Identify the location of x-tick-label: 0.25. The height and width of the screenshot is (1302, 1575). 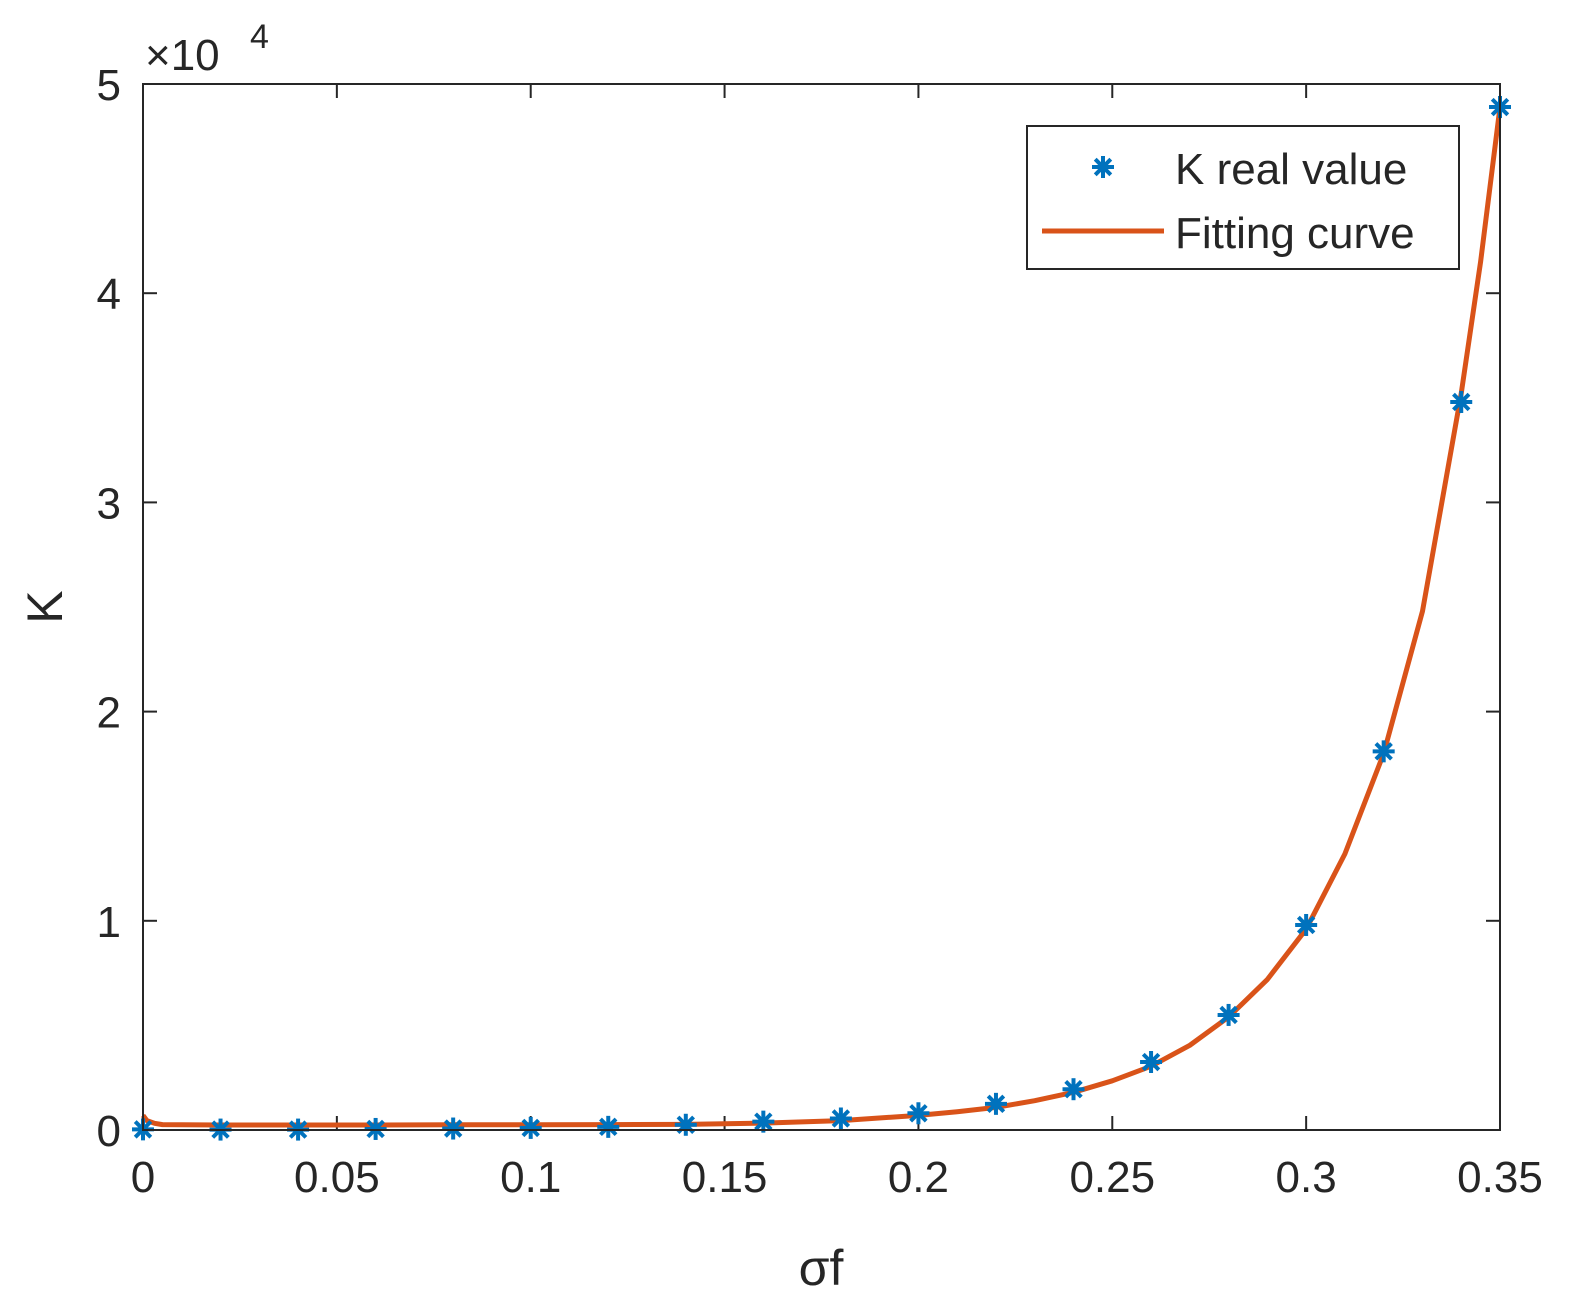
(1112, 1177).